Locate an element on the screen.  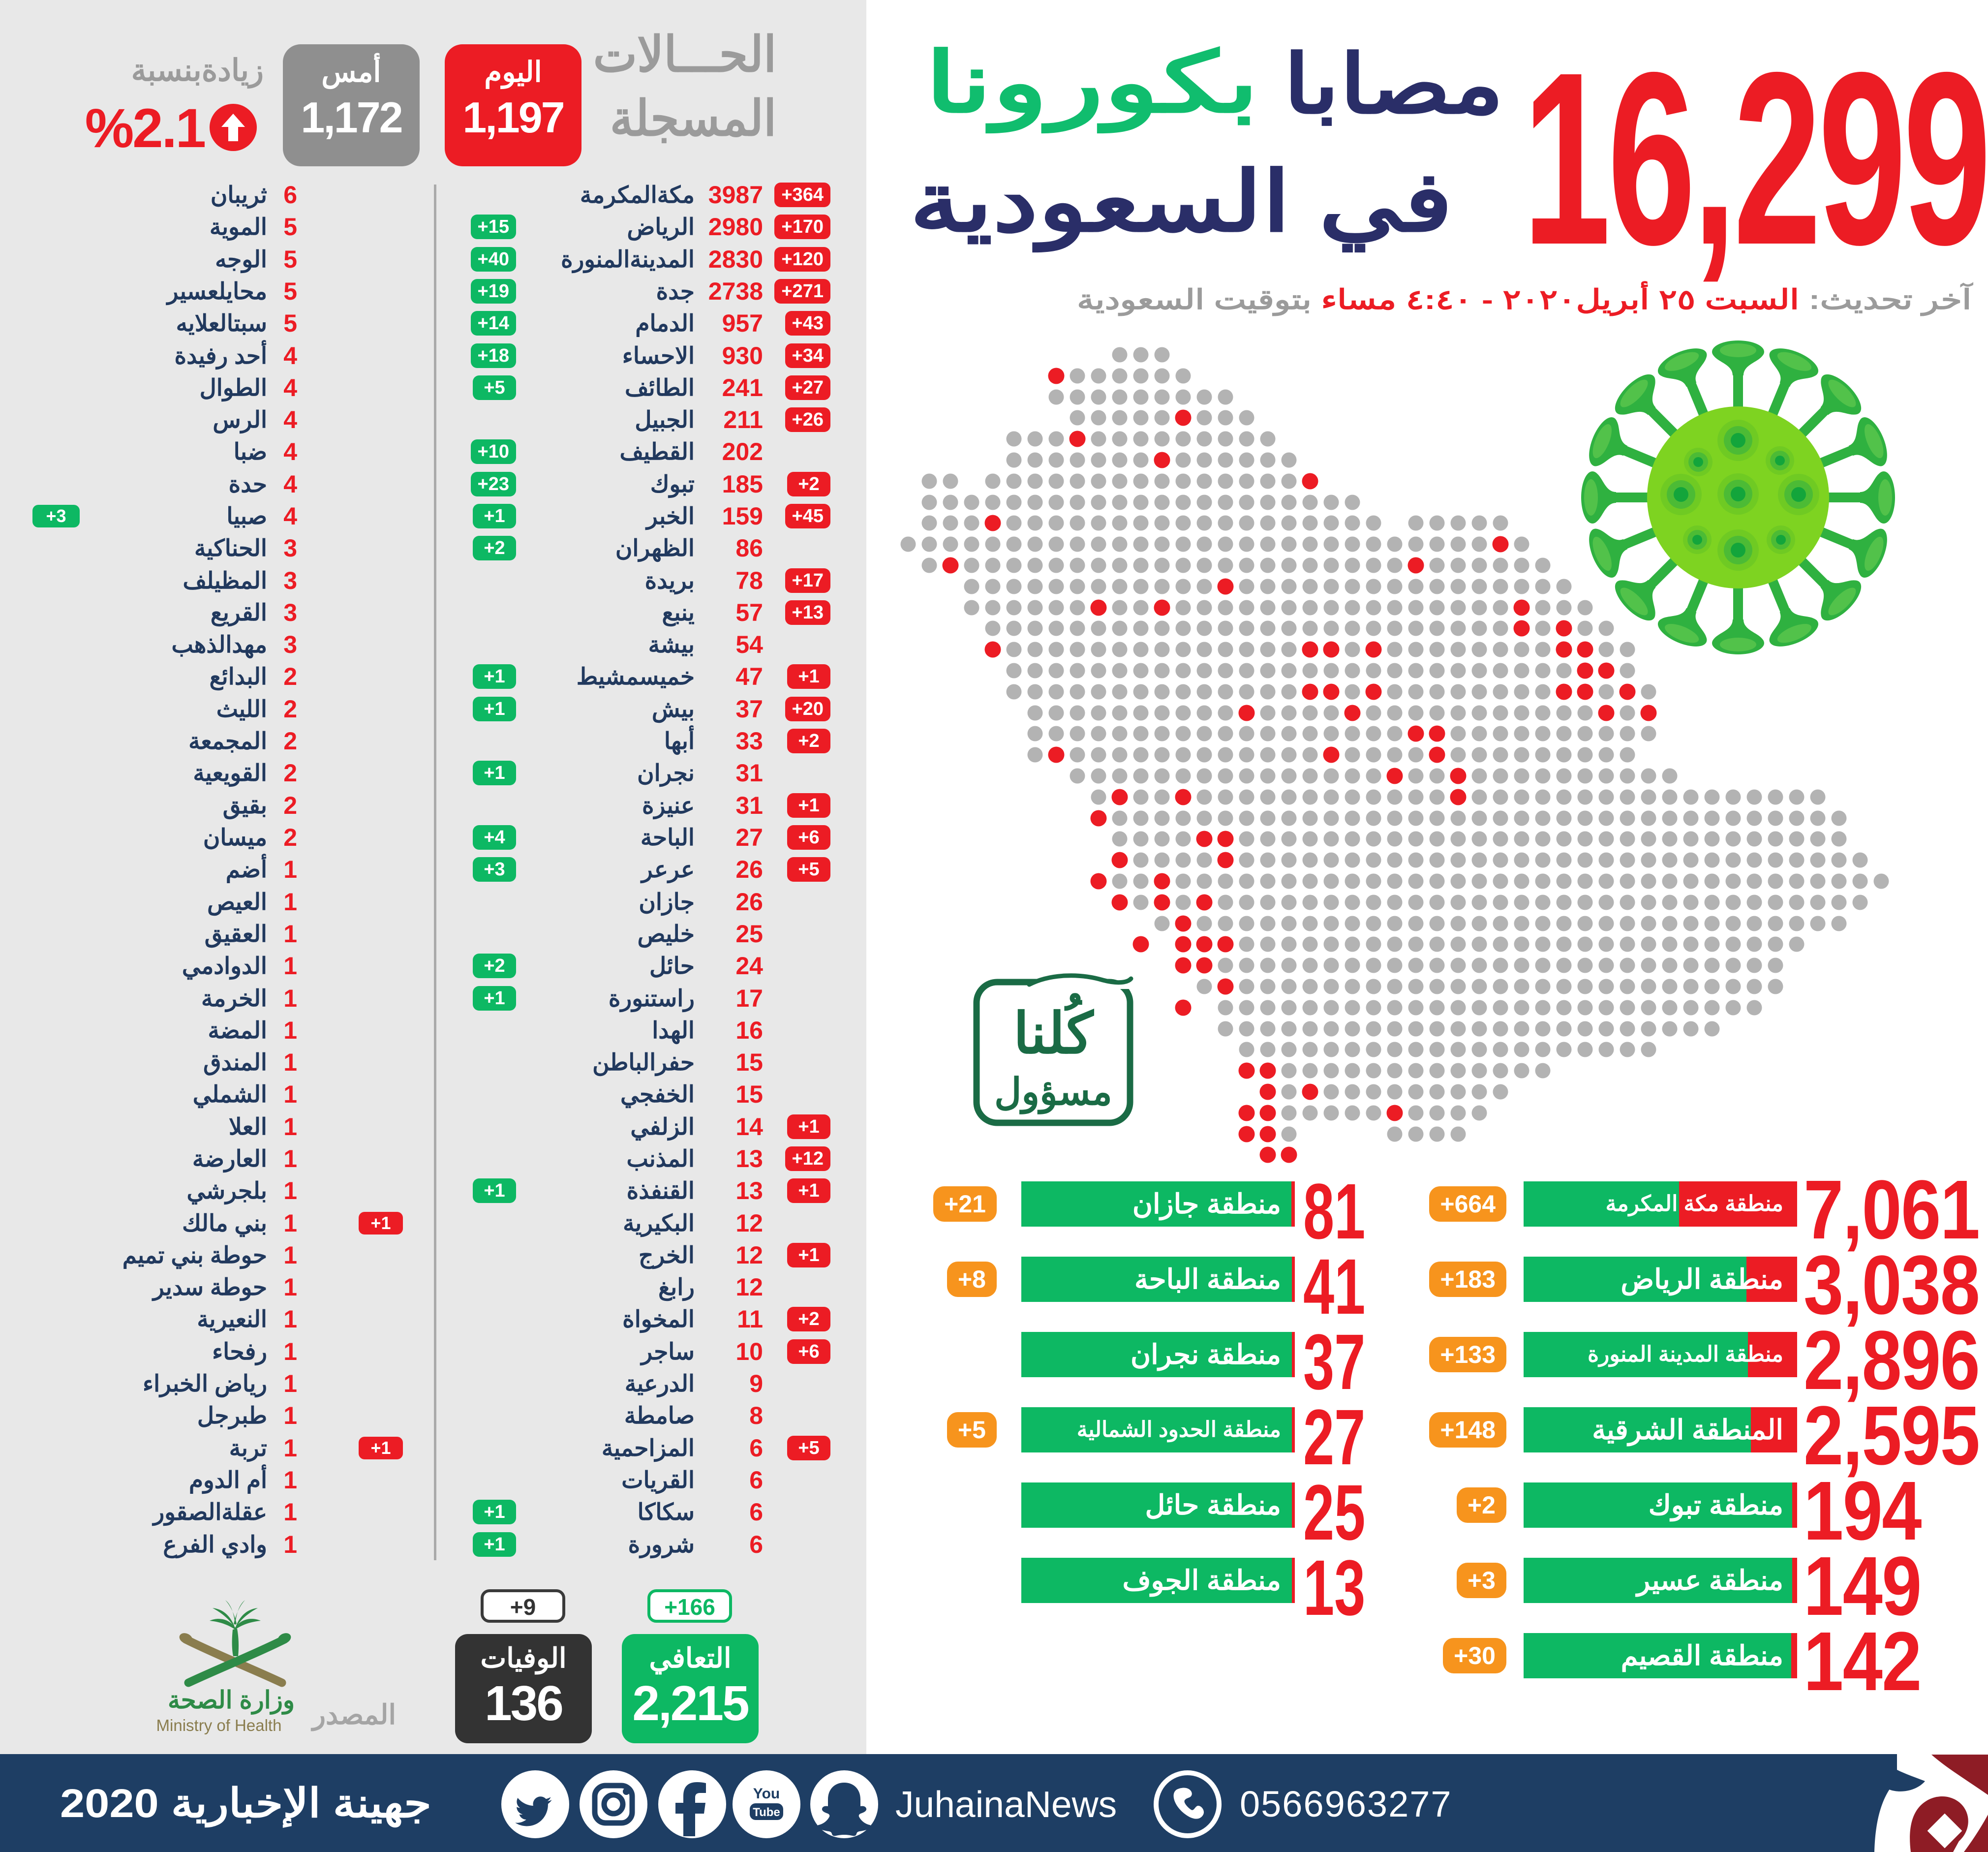
svg-text: وزارة الصحة is located at coordinates (231, 1701).